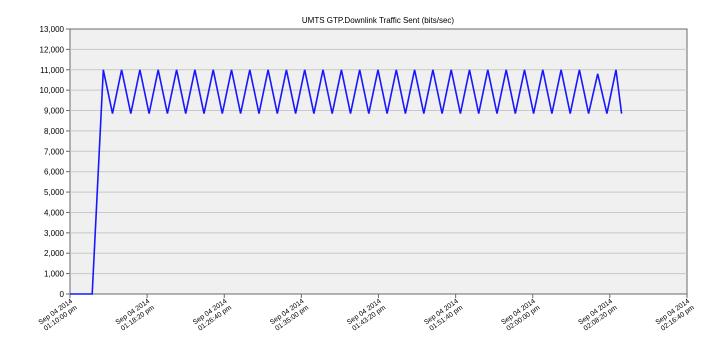 The height and width of the screenshot is (347, 719). I want to click on y-tick-label: 4,000, so click(54, 212).